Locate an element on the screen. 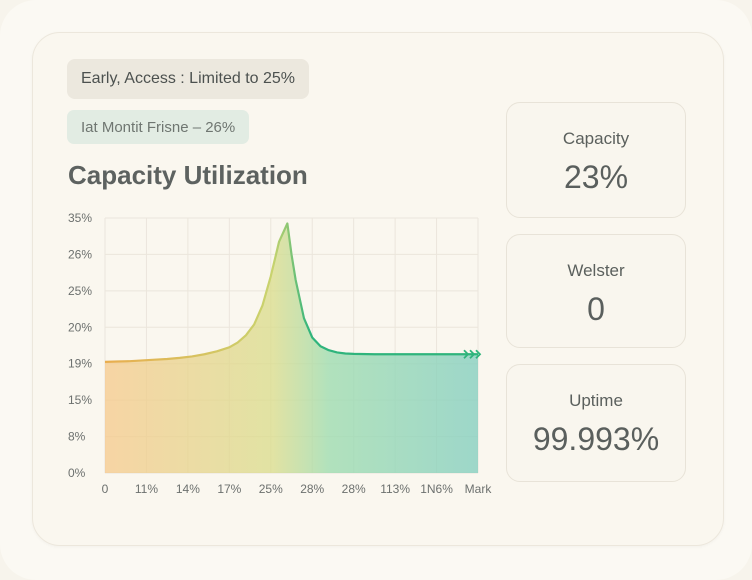 The height and width of the screenshot is (580, 752). month-label: Iat Montit Frisne – 26% is located at coordinates (158, 127).